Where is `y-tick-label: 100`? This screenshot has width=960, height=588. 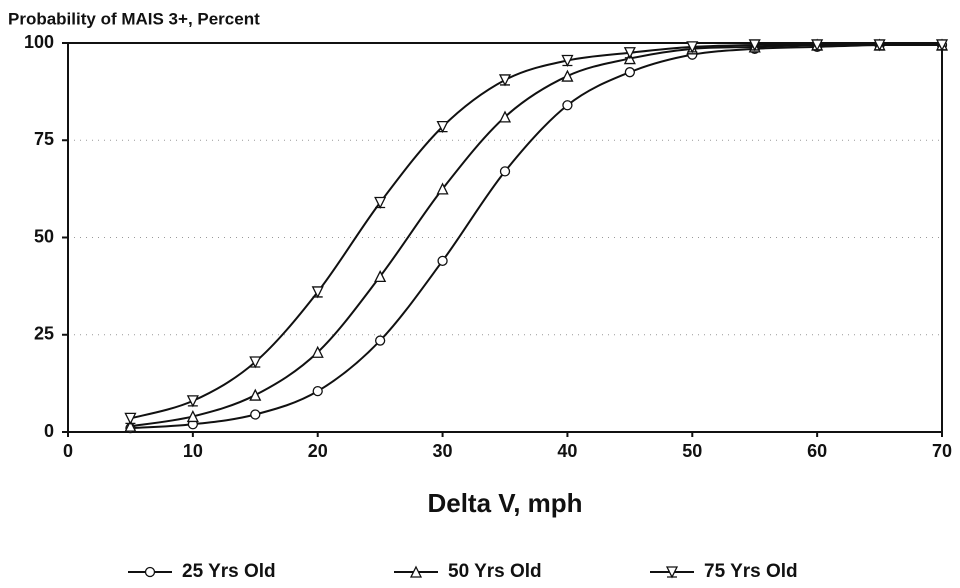 y-tick-label: 100 is located at coordinates (39, 42).